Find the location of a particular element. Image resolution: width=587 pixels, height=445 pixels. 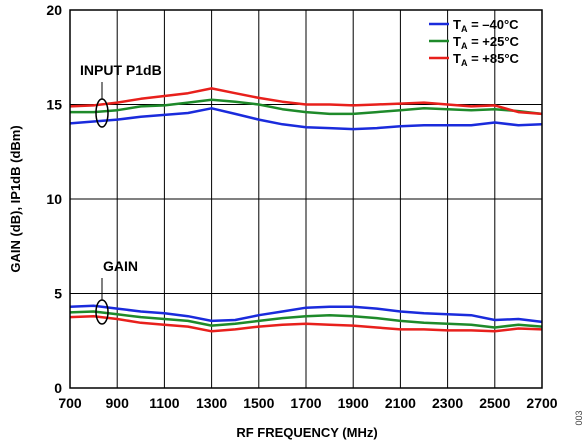

series-line-input-p1db-p85c is located at coordinates (306, 101).